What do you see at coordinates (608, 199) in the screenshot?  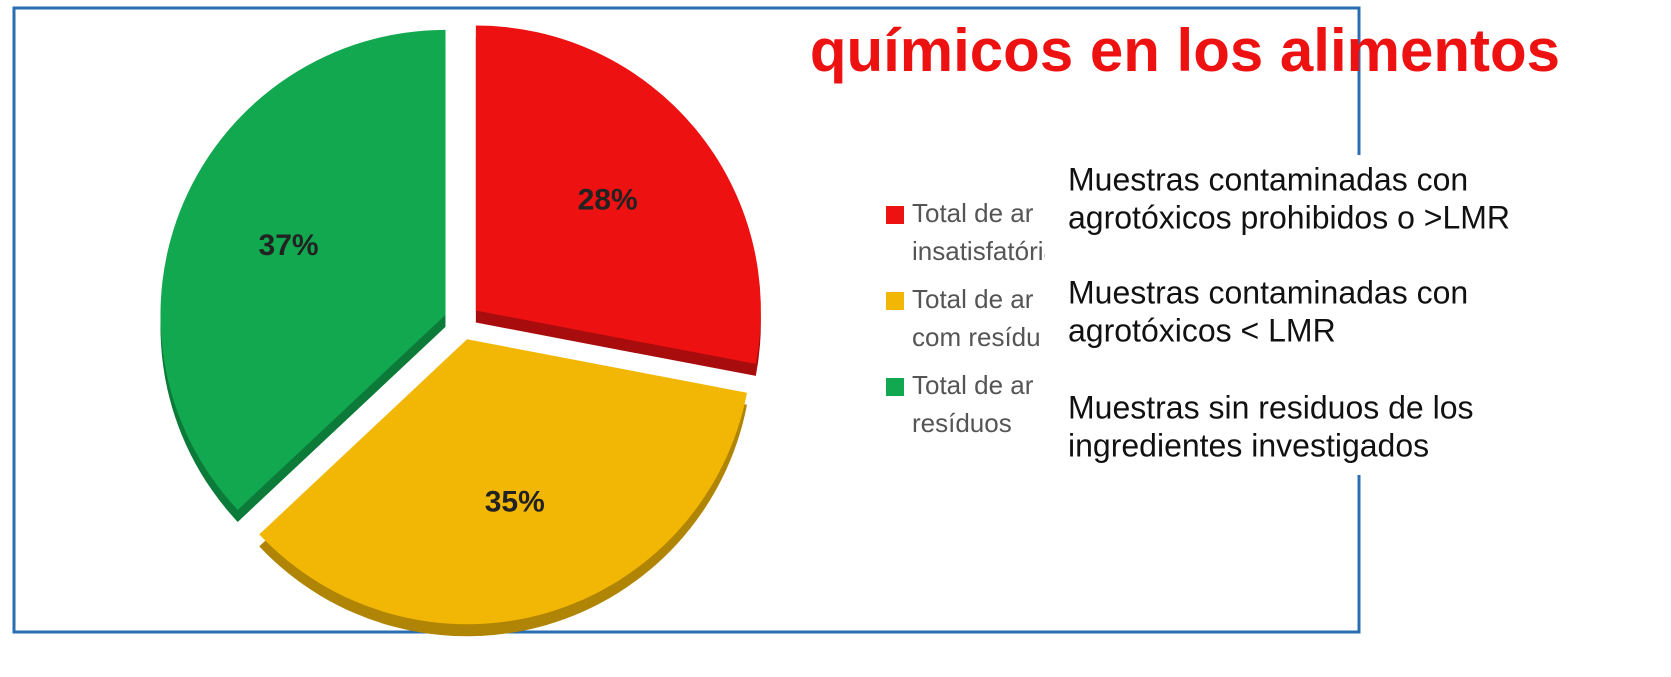 I see `data-label: 28%` at bounding box center [608, 199].